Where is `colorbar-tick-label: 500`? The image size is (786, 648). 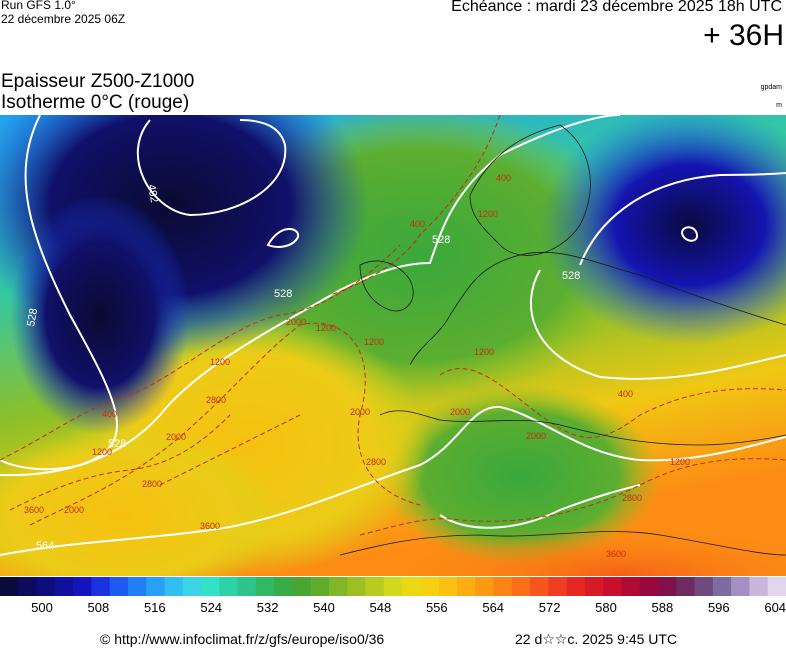
colorbar-tick-label: 500 is located at coordinates (42, 607).